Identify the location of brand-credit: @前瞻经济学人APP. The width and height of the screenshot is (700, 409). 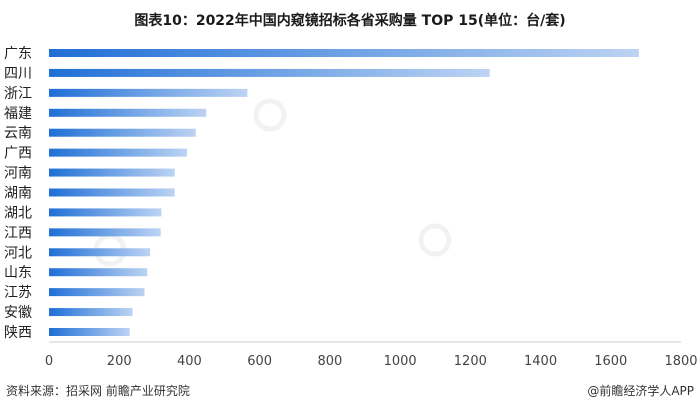
(640, 391).